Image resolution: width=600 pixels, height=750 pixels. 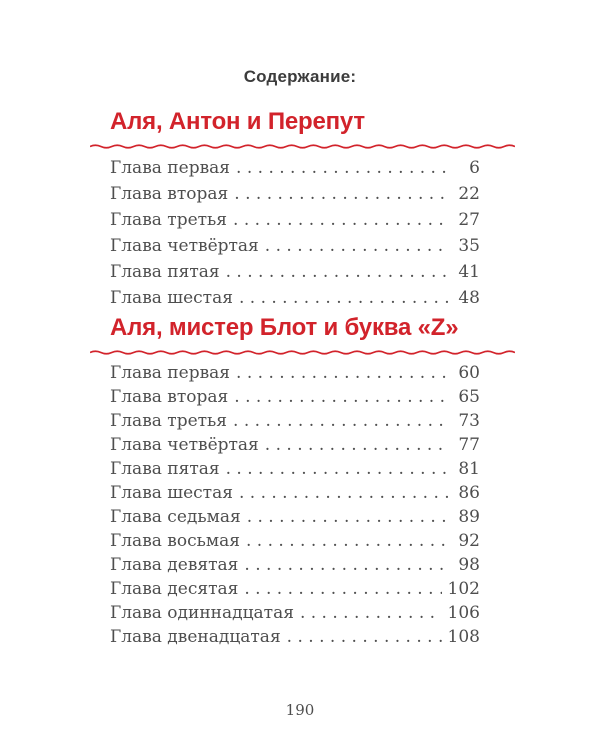 I want to click on chapter-label: Глава седьмая, so click(x=175, y=517).